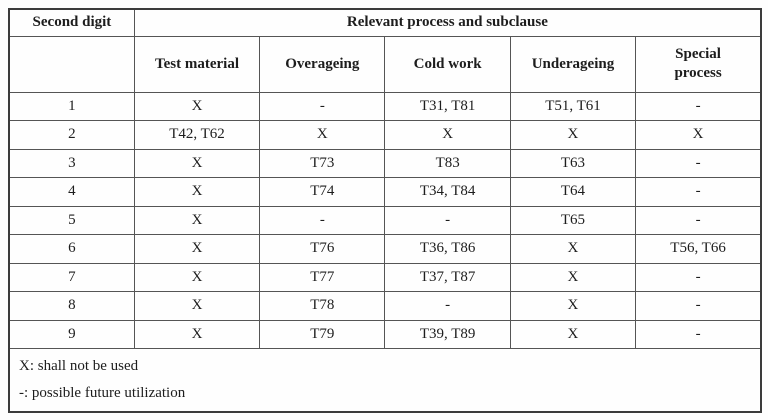 The height and width of the screenshot is (420, 768). I want to click on value-cell: T79, so click(322, 334).